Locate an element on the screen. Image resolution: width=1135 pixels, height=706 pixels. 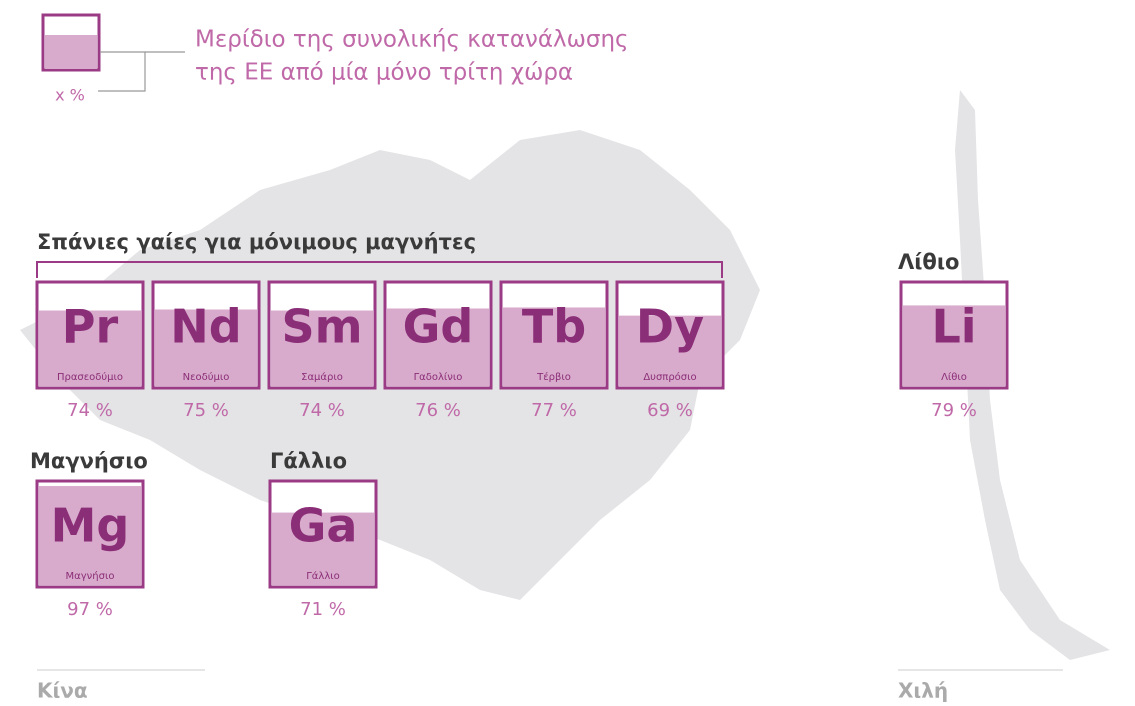
value-label: 71 % is located at coordinates (323, 609).